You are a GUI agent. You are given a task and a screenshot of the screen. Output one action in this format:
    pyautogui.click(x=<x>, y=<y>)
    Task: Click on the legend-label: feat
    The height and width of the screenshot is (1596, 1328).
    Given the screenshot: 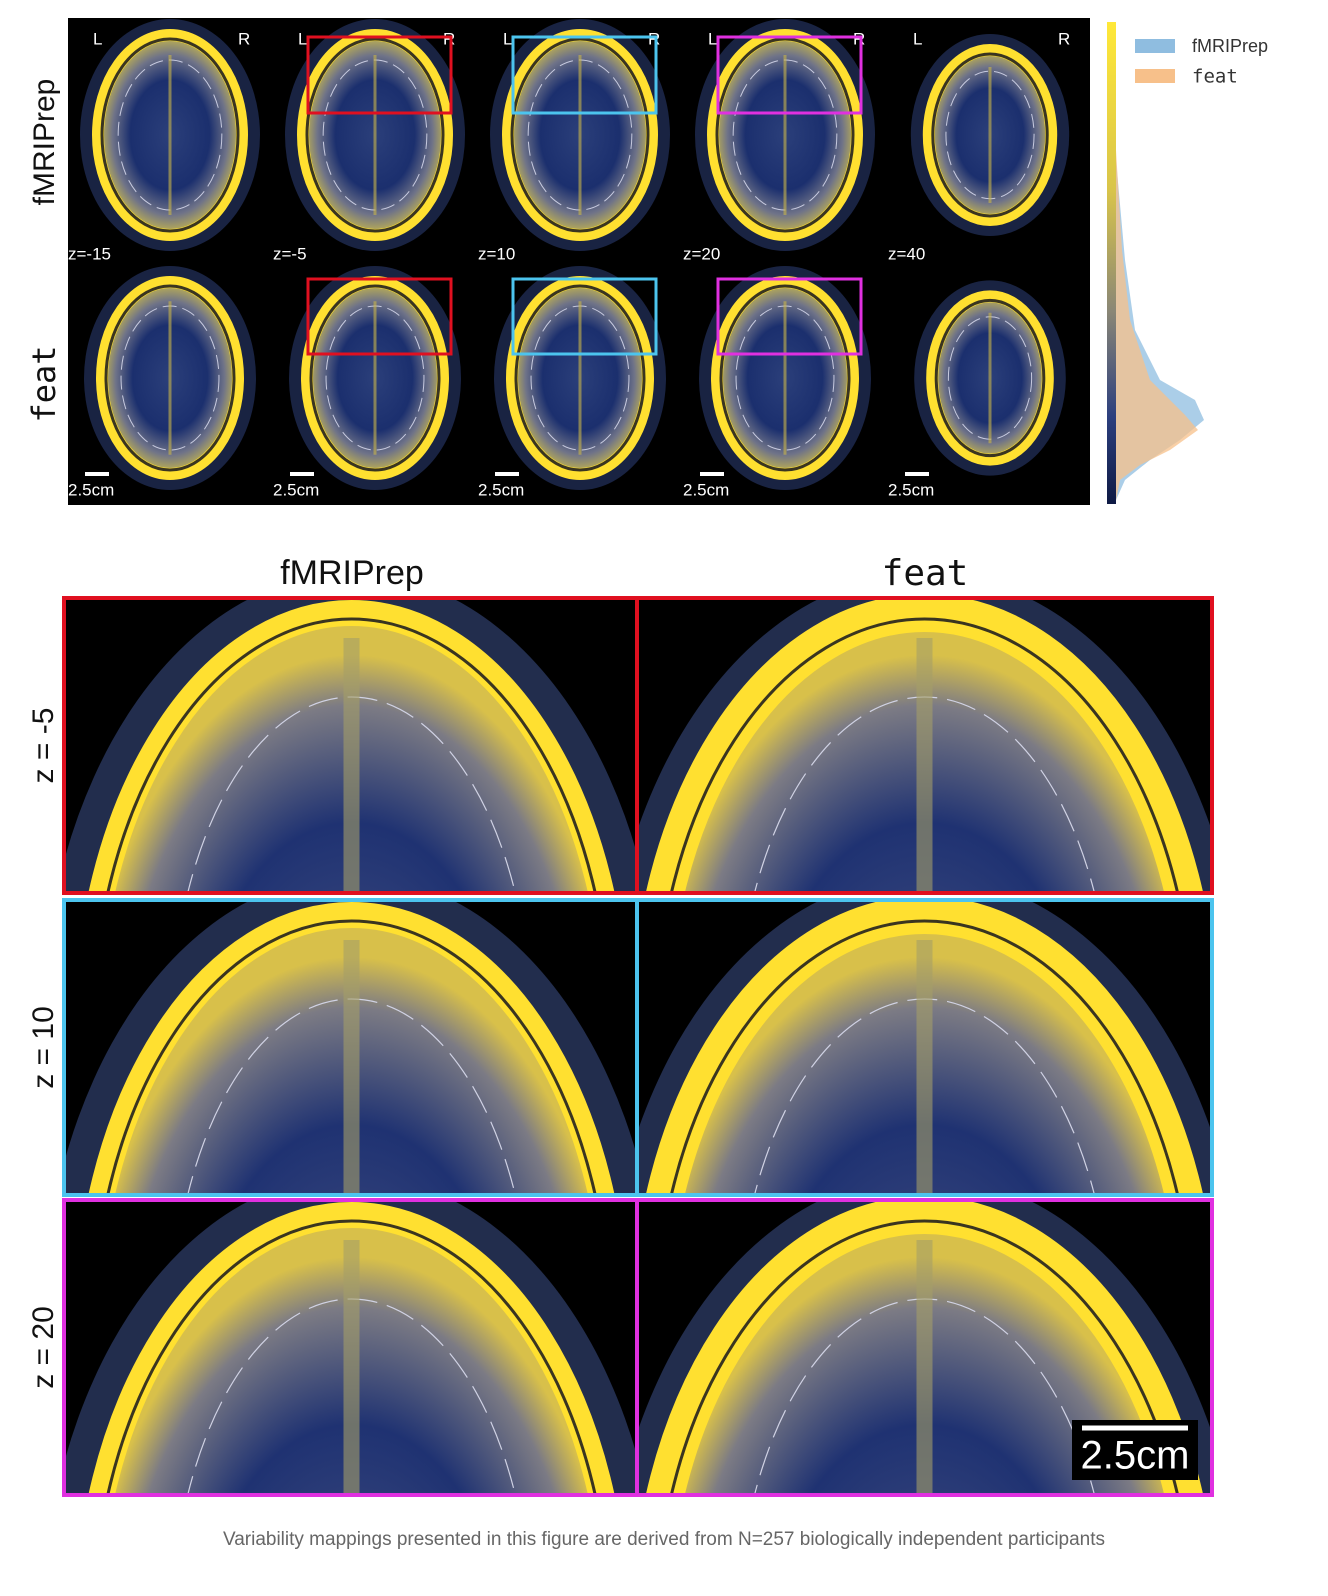 What is the action you would take?
    pyautogui.click(x=1215, y=77)
    